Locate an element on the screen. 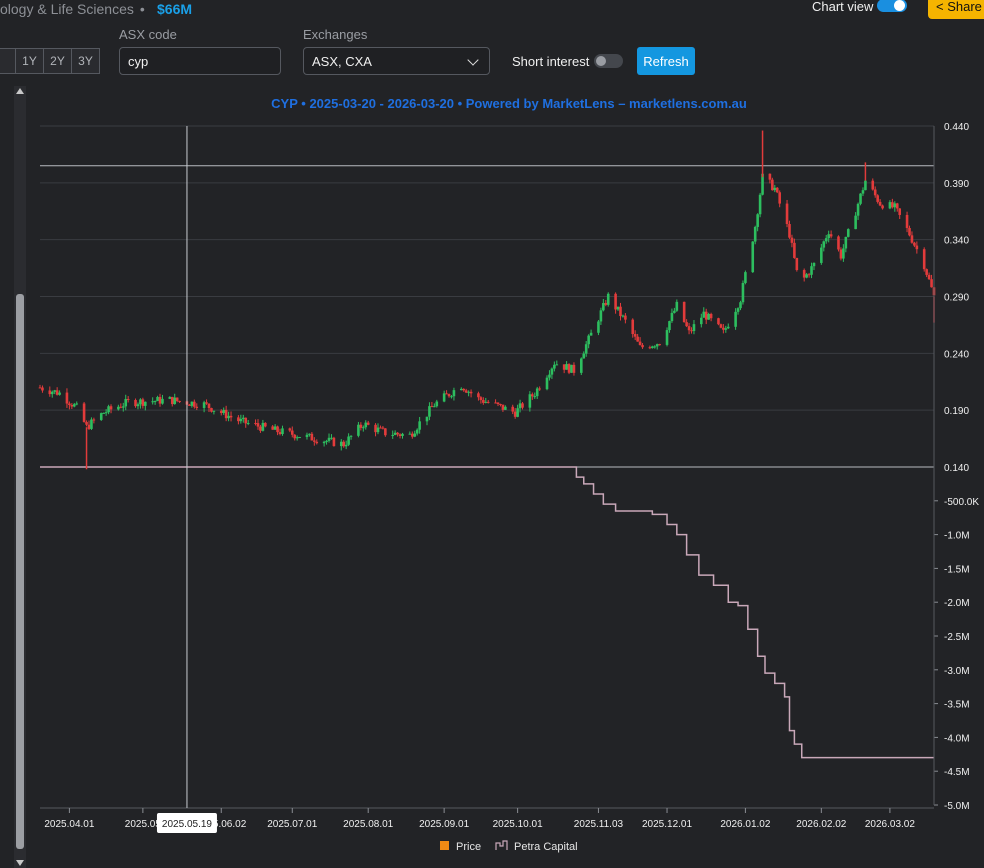  asx-code-input: cyp is located at coordinates (200, 61).